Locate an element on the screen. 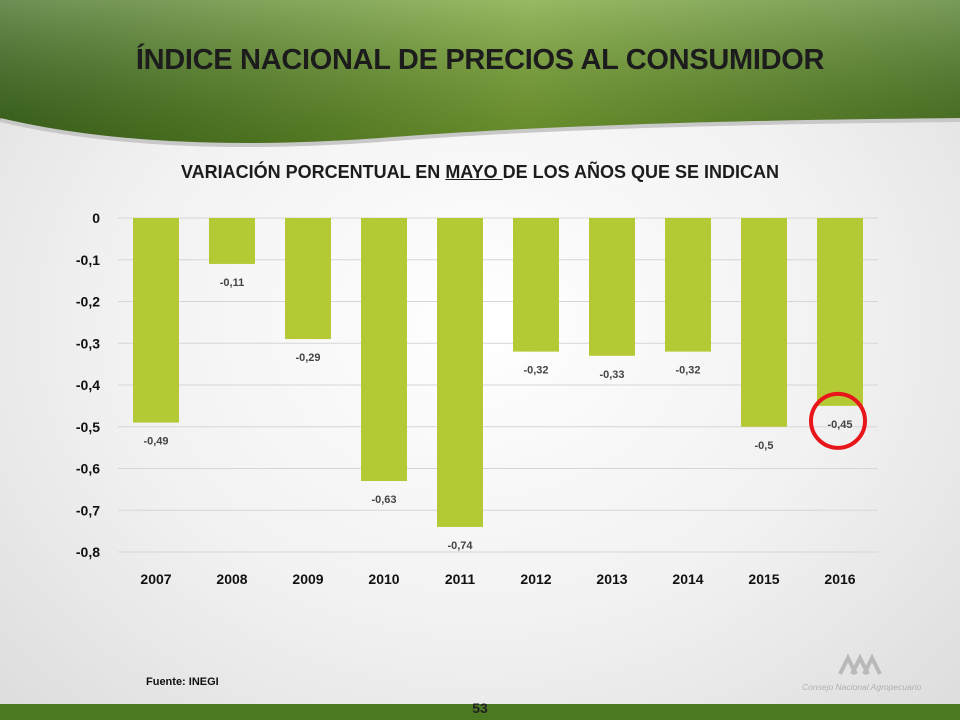 The image size is (960, 720). y-tick-label: -0,2 is located at coordinates (88, 302).